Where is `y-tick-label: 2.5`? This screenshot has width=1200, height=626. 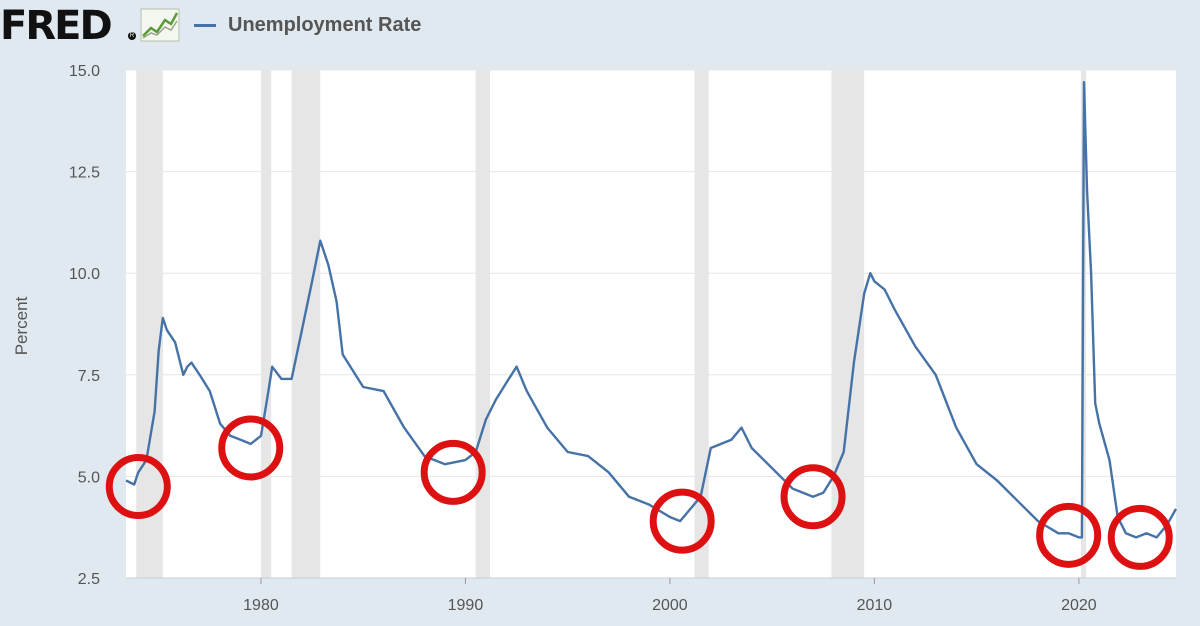 y-tick-label: 2.5 is located at coordinates (89, 579).